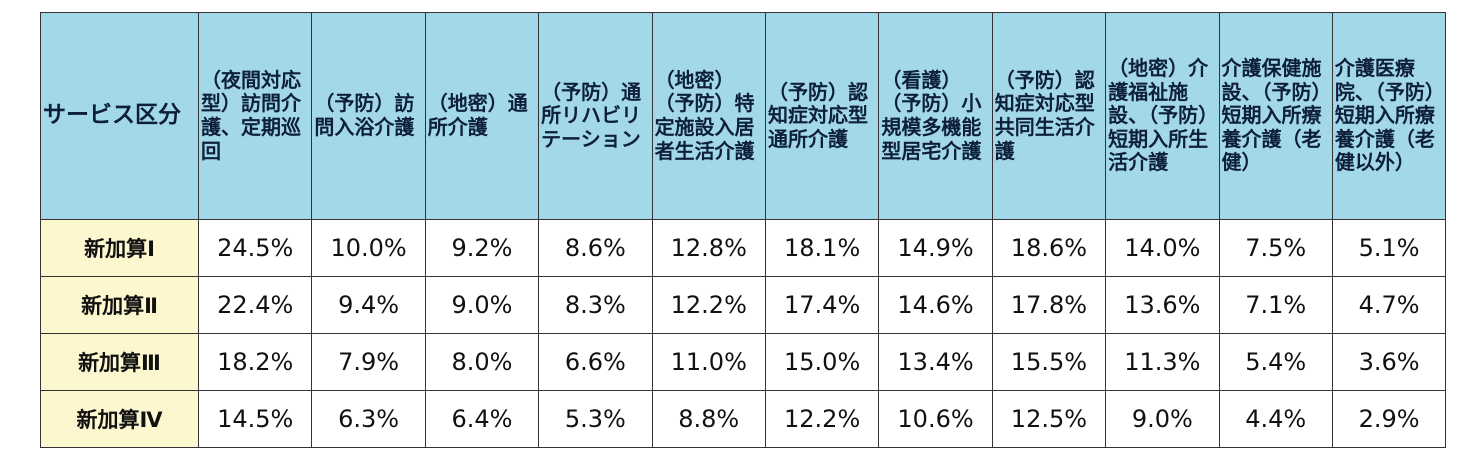  Describe the element at coordinates (595, 116) in the screenshot. I see `column-header: （予防）通所リハビリテーション` at that location.